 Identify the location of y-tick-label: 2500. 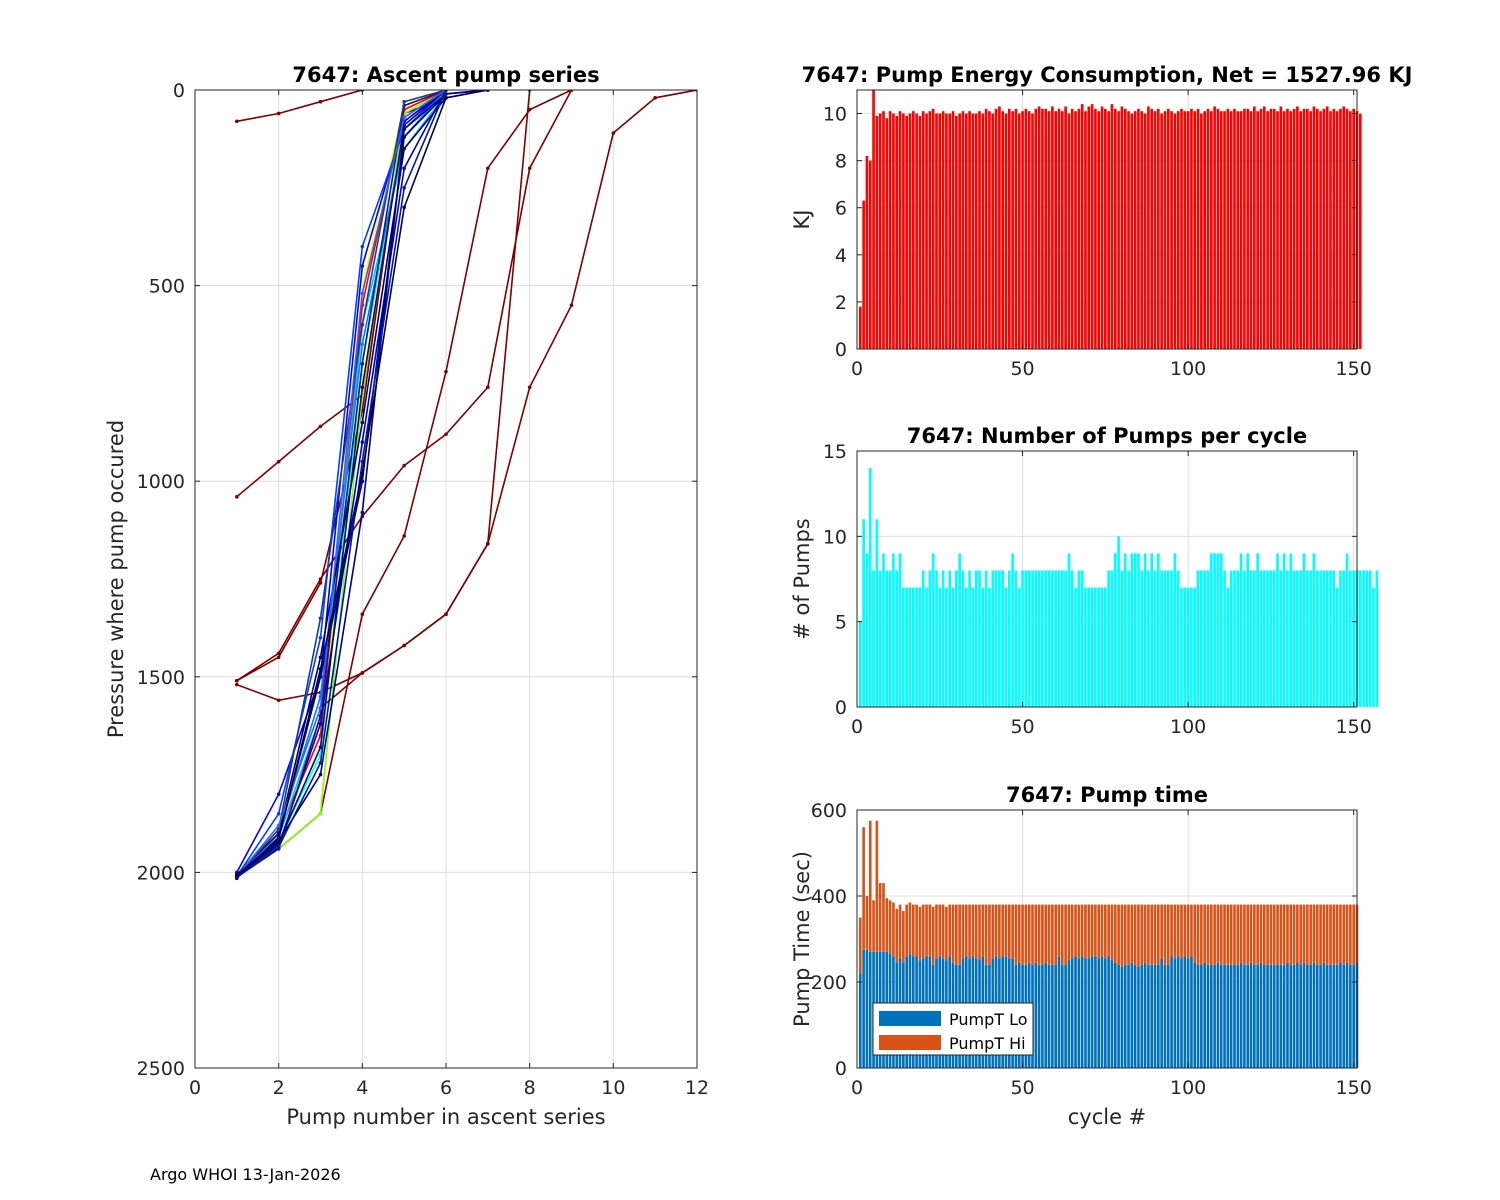
(161, 1069).